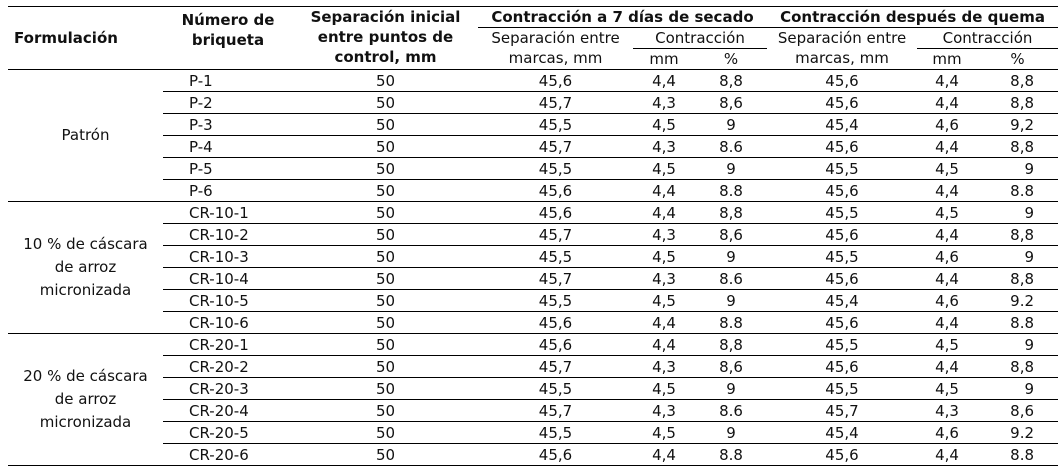  Describe the element at coordinates (228, 168) in the screenshot. I see `cell-briqueta: P-5` at that location.